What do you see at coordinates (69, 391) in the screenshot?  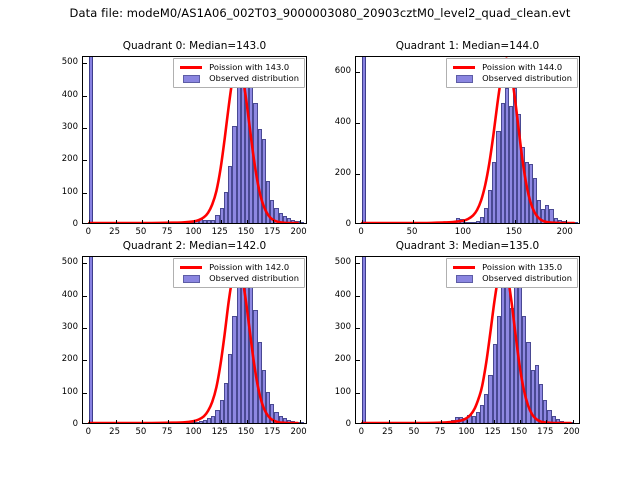 I see `y-tick-label-quadrant-2: 100` at bounding box center [69, 391].